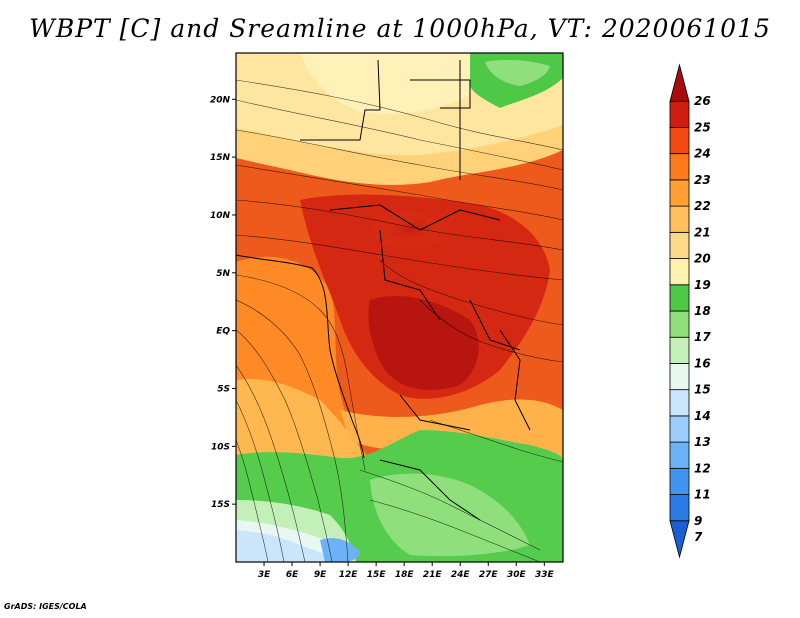 The height and width of the screenshot is (618, 800). I want to click on lat-tick-label: 10N, so click(220, 216).